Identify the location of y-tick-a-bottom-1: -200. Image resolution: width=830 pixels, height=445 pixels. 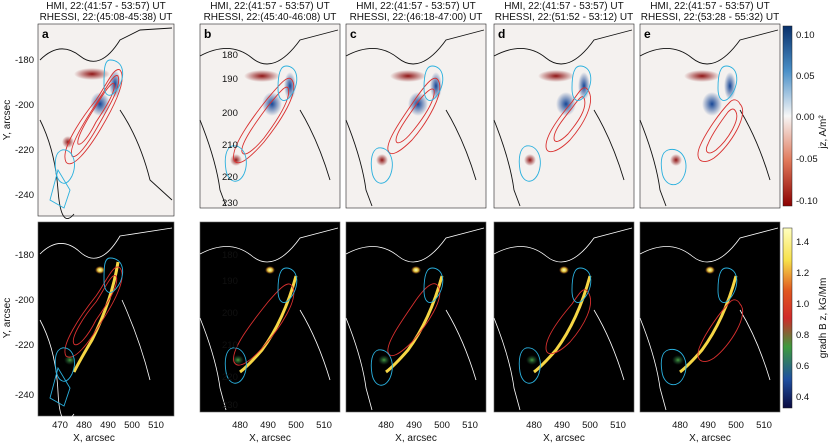
(24, 300).